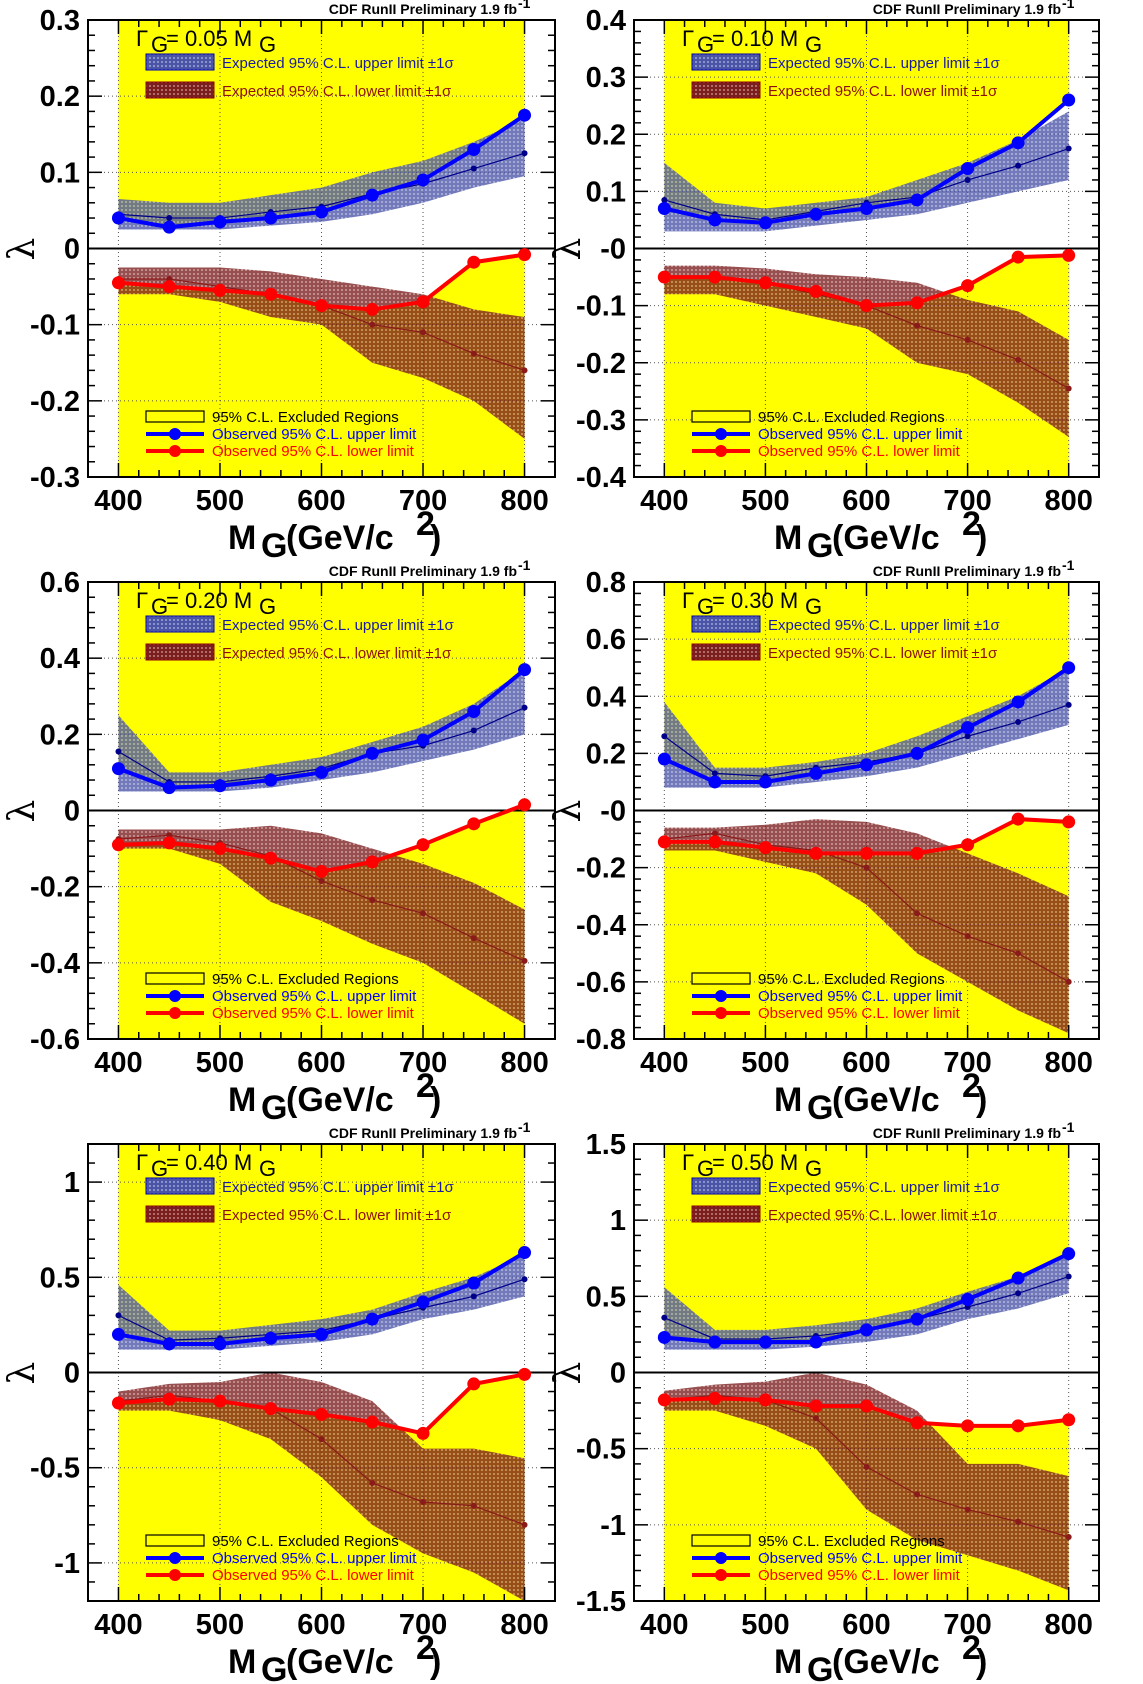  Describe the element at coordinates (967, 9) in the screenshot. I see `header: CDF RunII Preliminary 1.9 fb` at that location.